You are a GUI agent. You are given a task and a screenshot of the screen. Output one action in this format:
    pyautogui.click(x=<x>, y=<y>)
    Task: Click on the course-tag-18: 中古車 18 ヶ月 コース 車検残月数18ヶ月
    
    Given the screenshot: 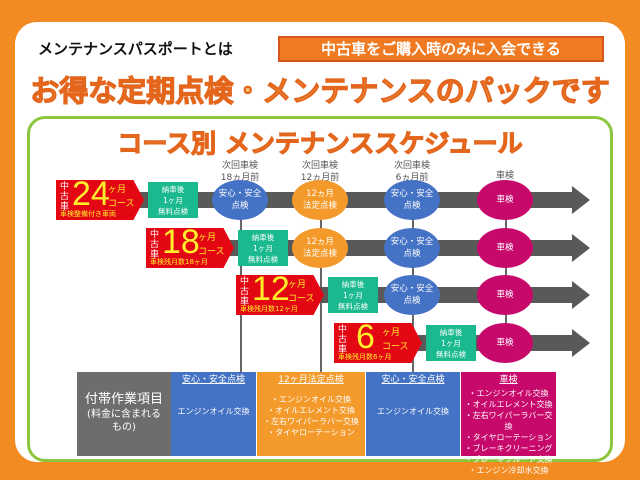 What is the action you would take?
    pyautogui.click(x=190, y=248)
    